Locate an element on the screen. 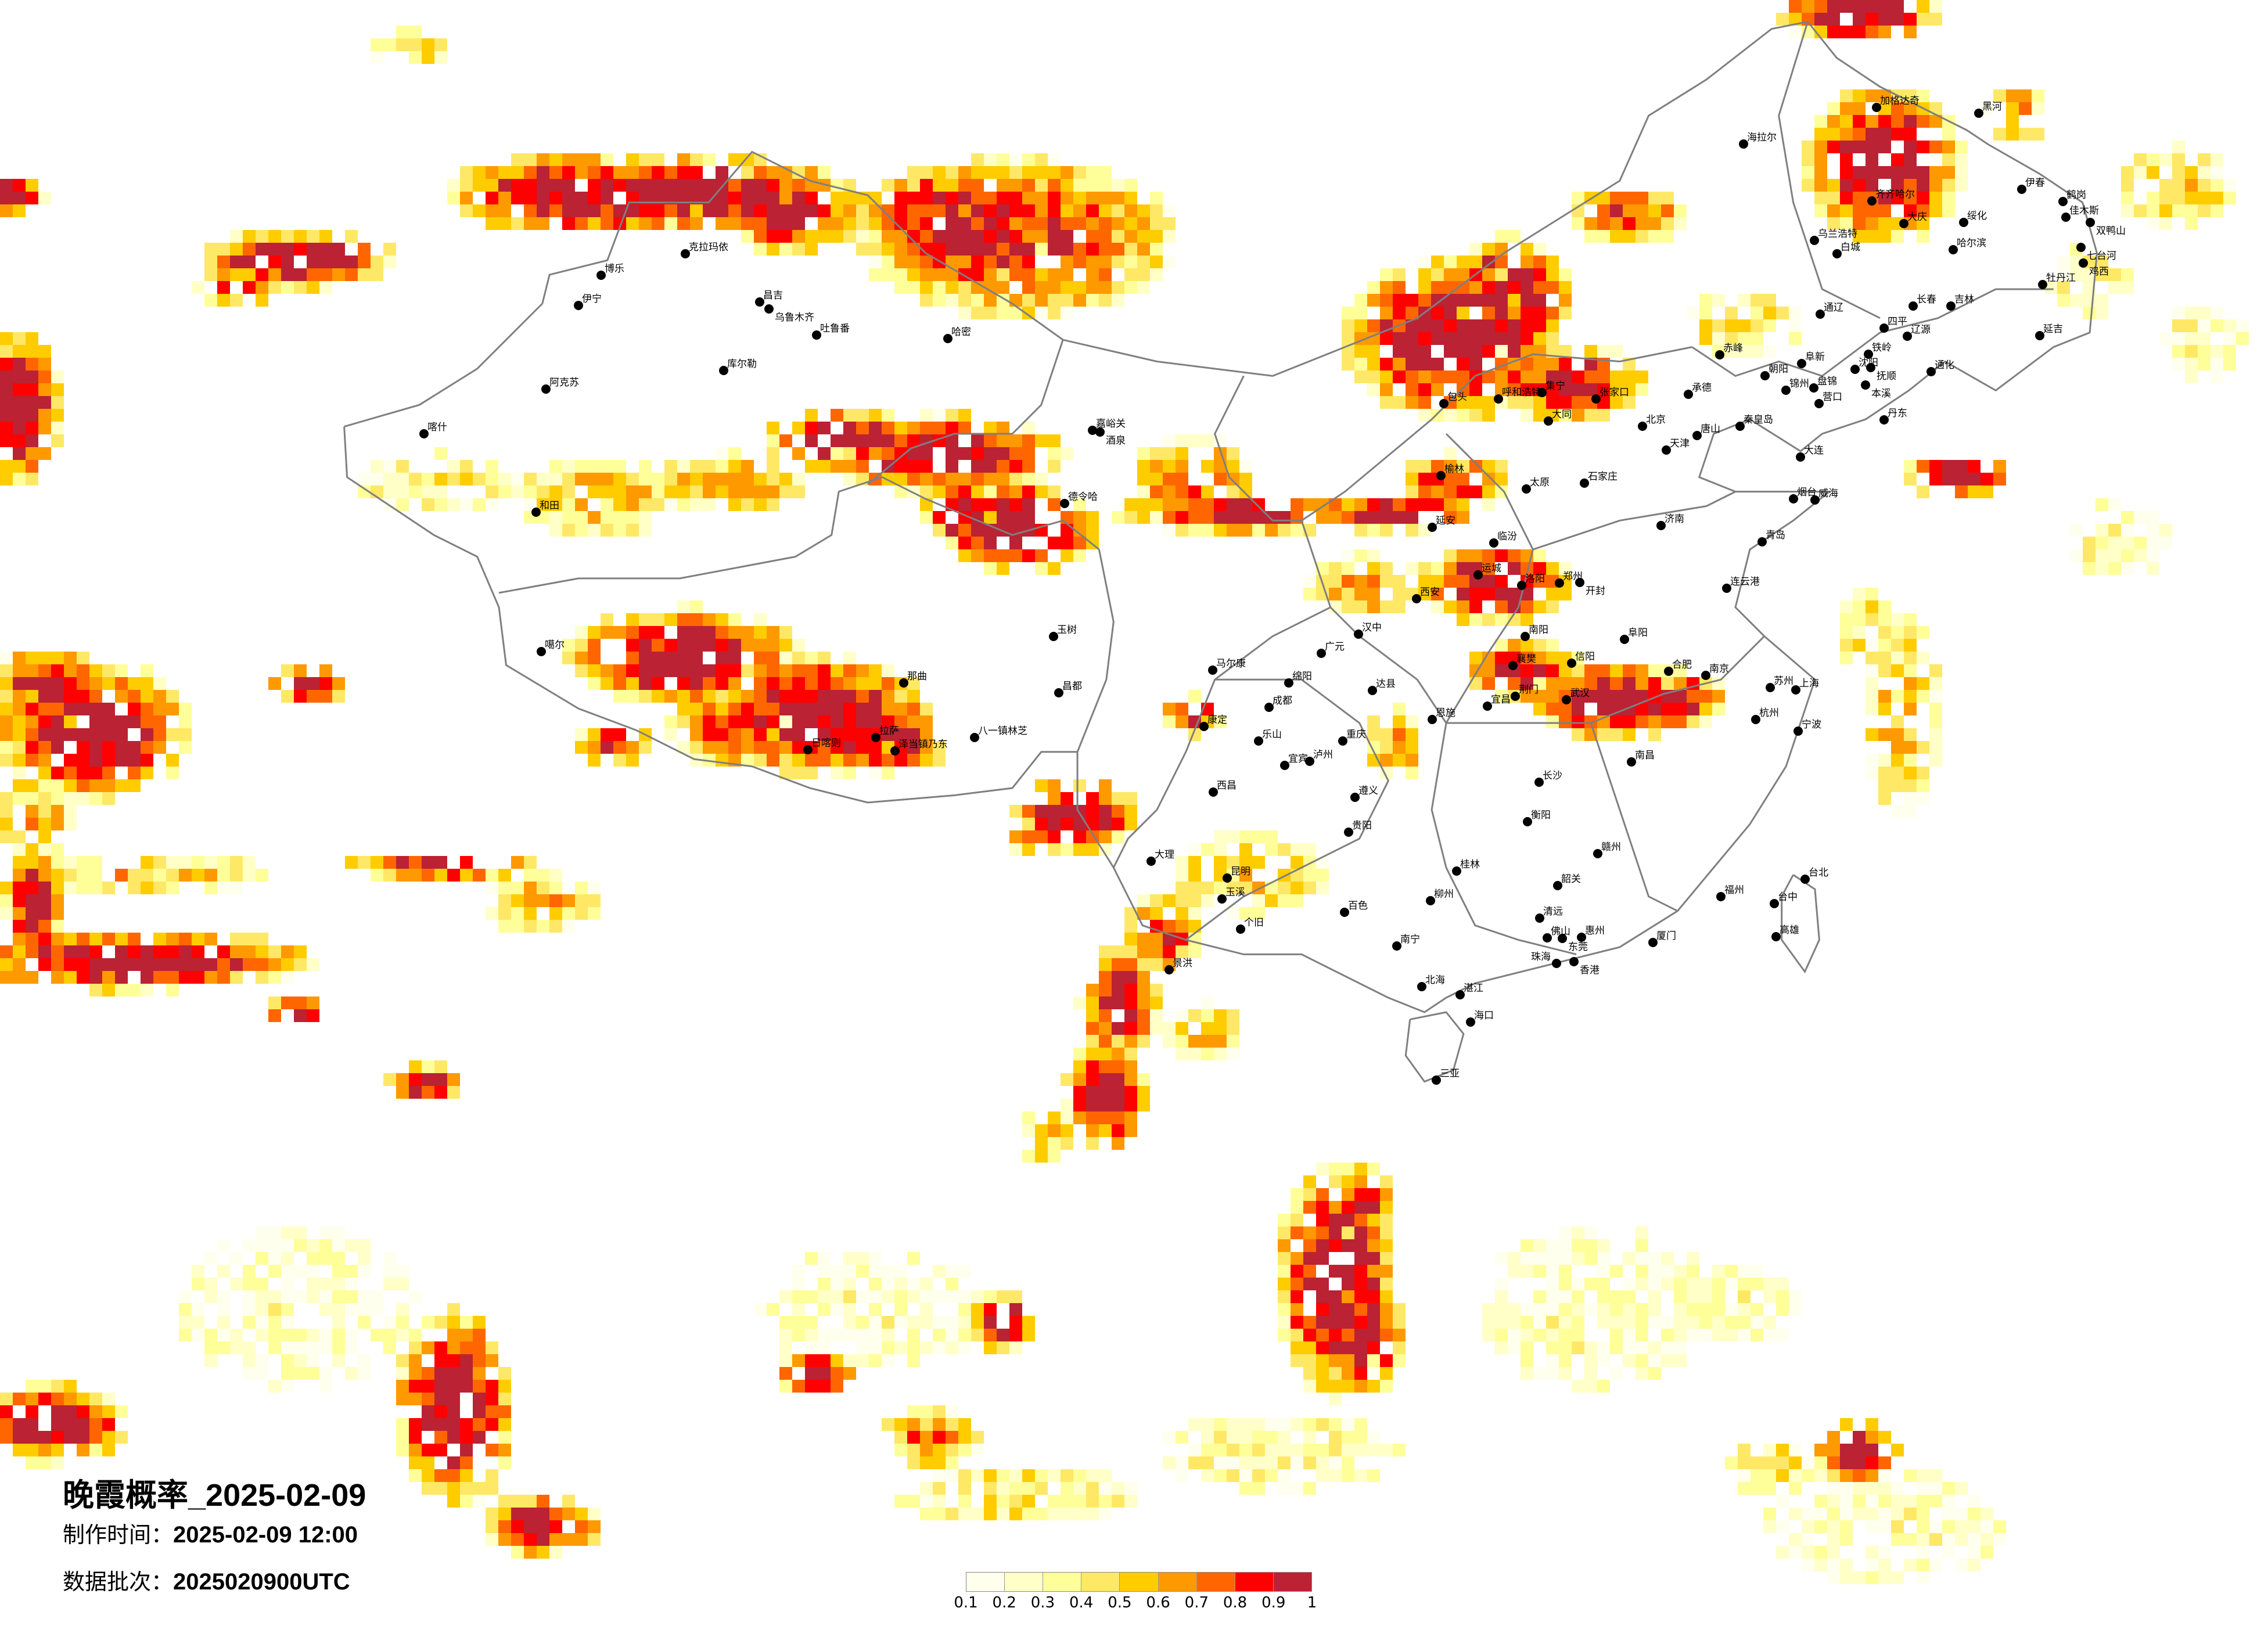  city-label: 青岛 is located at coordinates (1775, 535).